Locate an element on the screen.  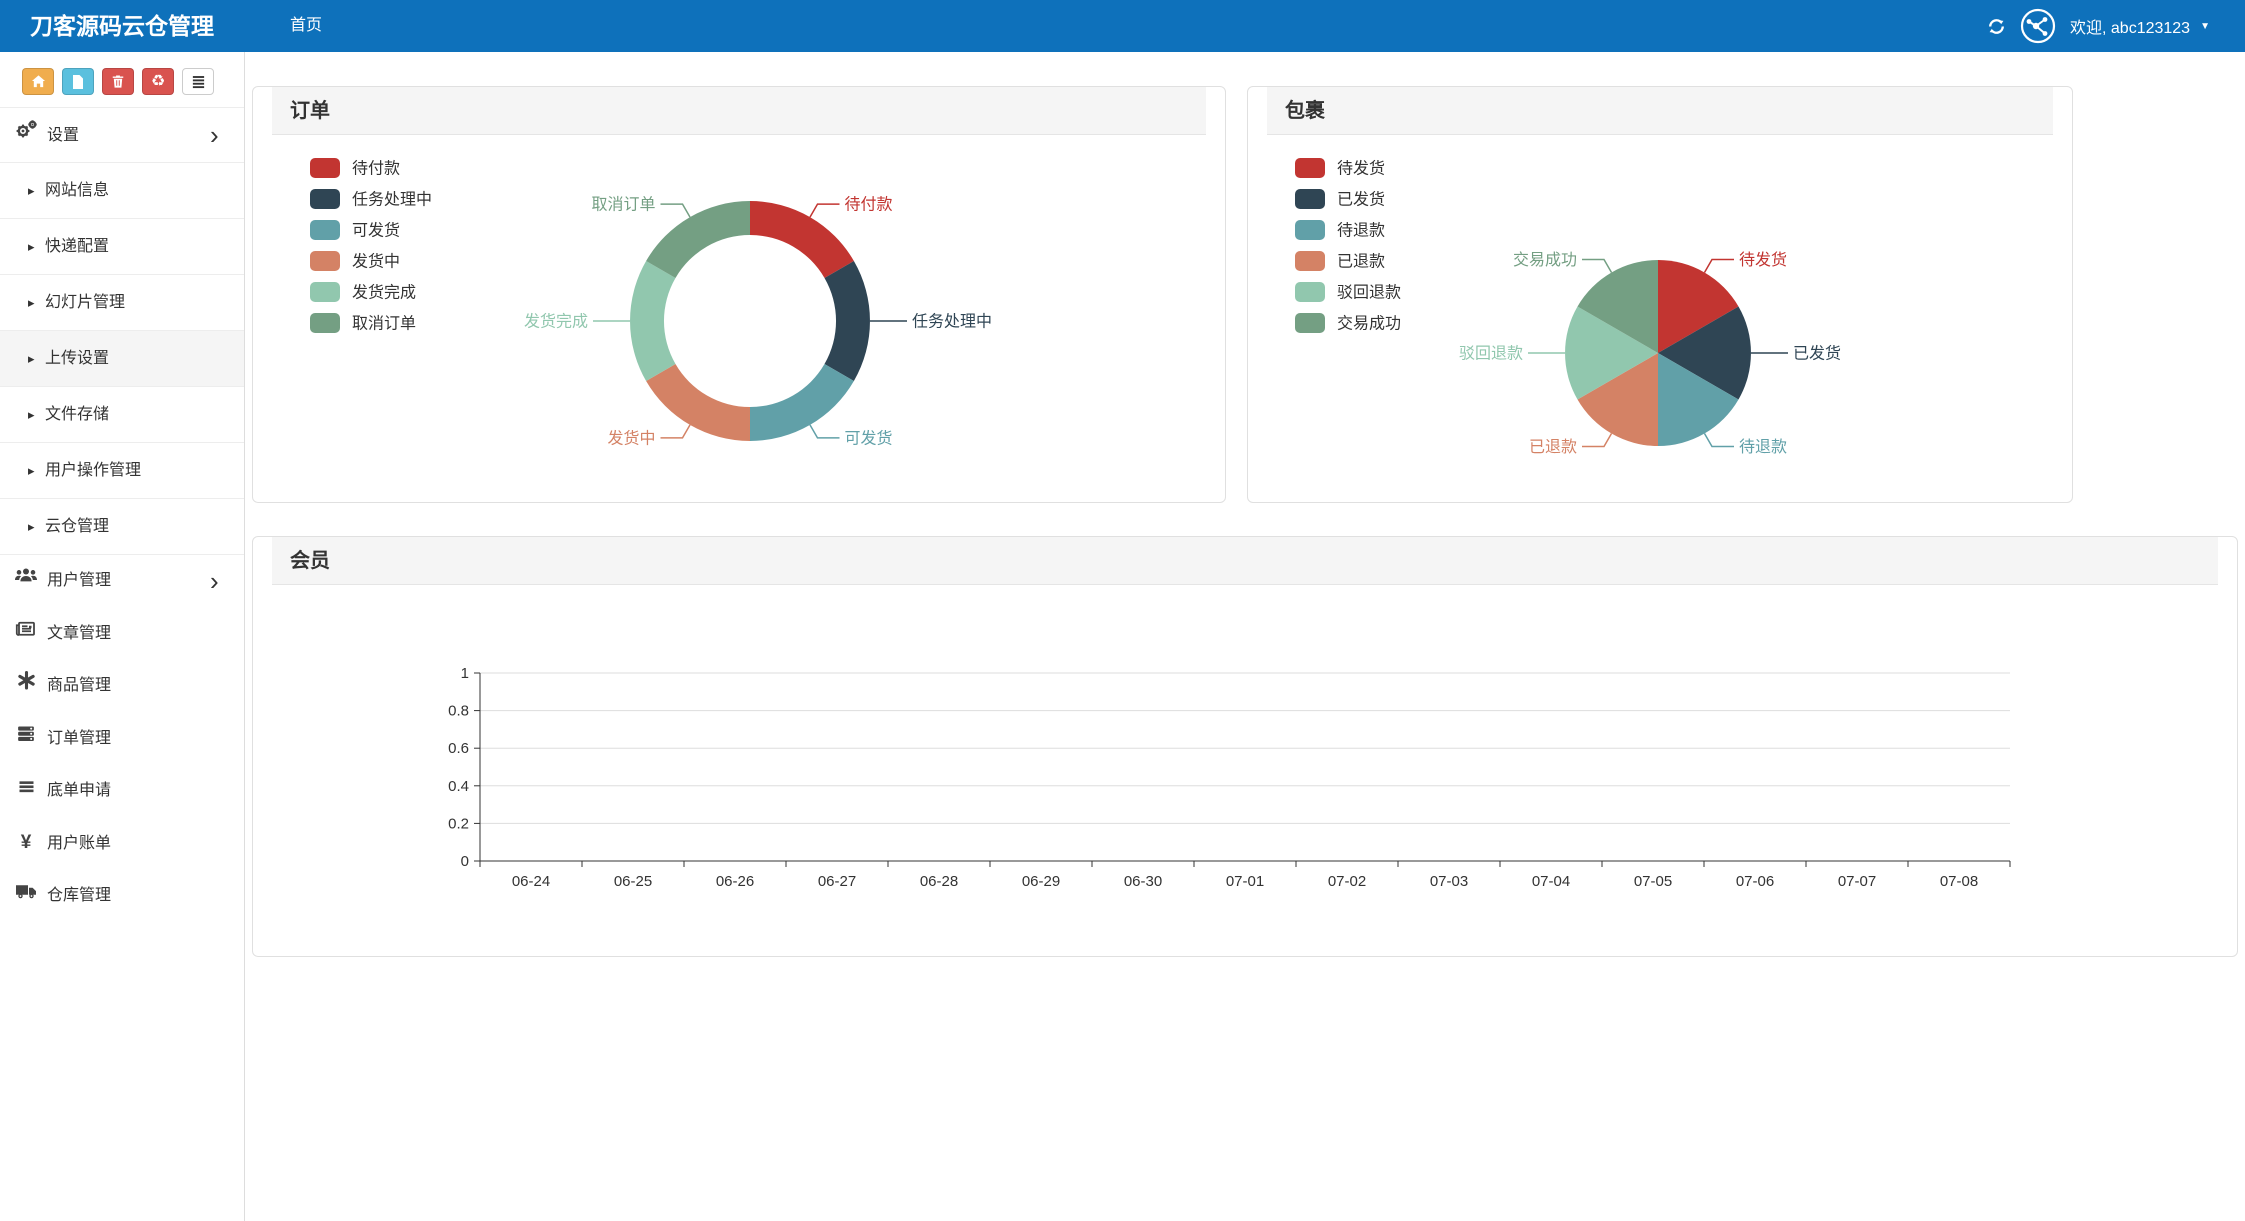
trash-icon is located at coordinates (118, 81).